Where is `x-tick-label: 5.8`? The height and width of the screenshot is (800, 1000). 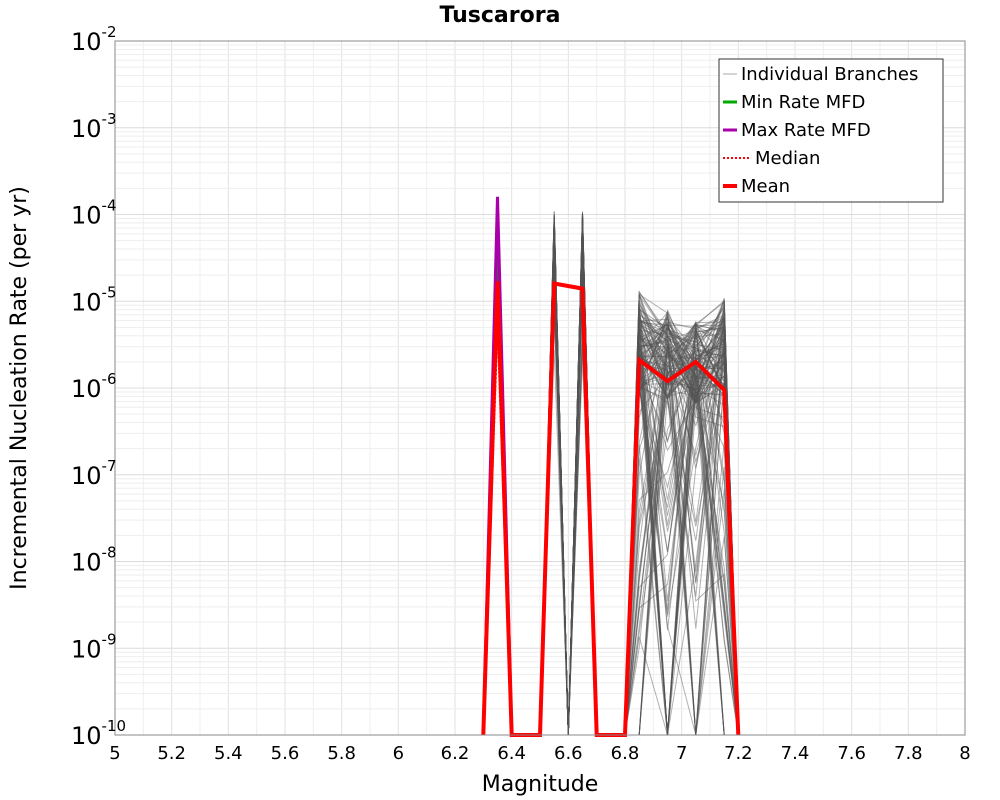
x-tick-label: 5.8 is located at coordinates (341, 753).